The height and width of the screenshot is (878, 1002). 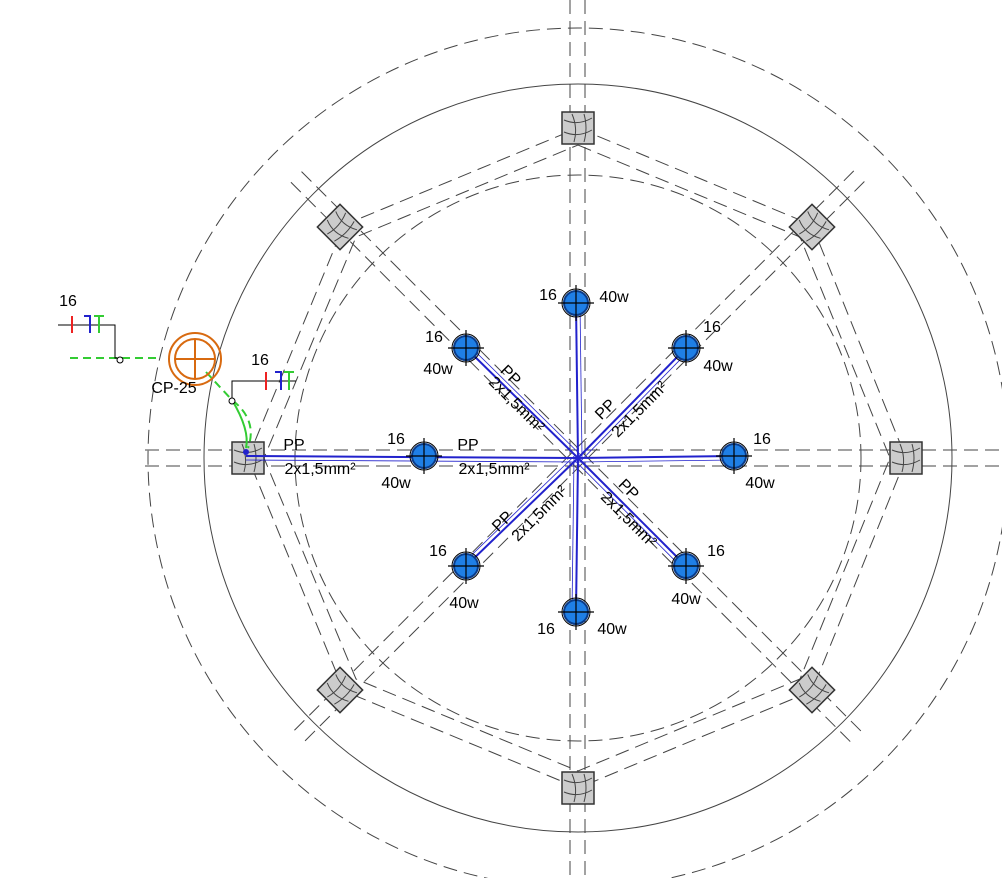 What do you see at coordinates (246, 452) in the screenshot?
I see `junction` at bounding box center [246, 452].